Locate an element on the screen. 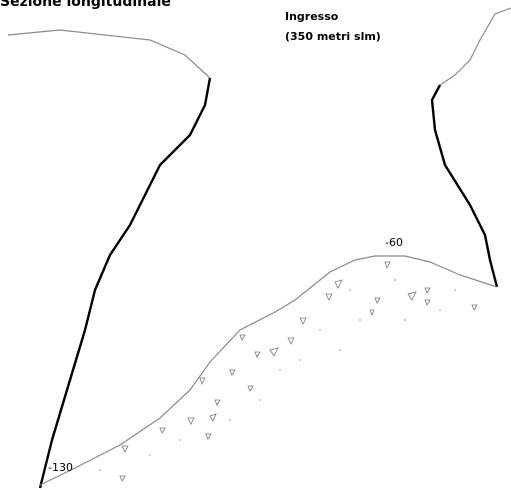 The width and height of the screenshot is (511, 490). right-wall is located at coordinates (464, 186).